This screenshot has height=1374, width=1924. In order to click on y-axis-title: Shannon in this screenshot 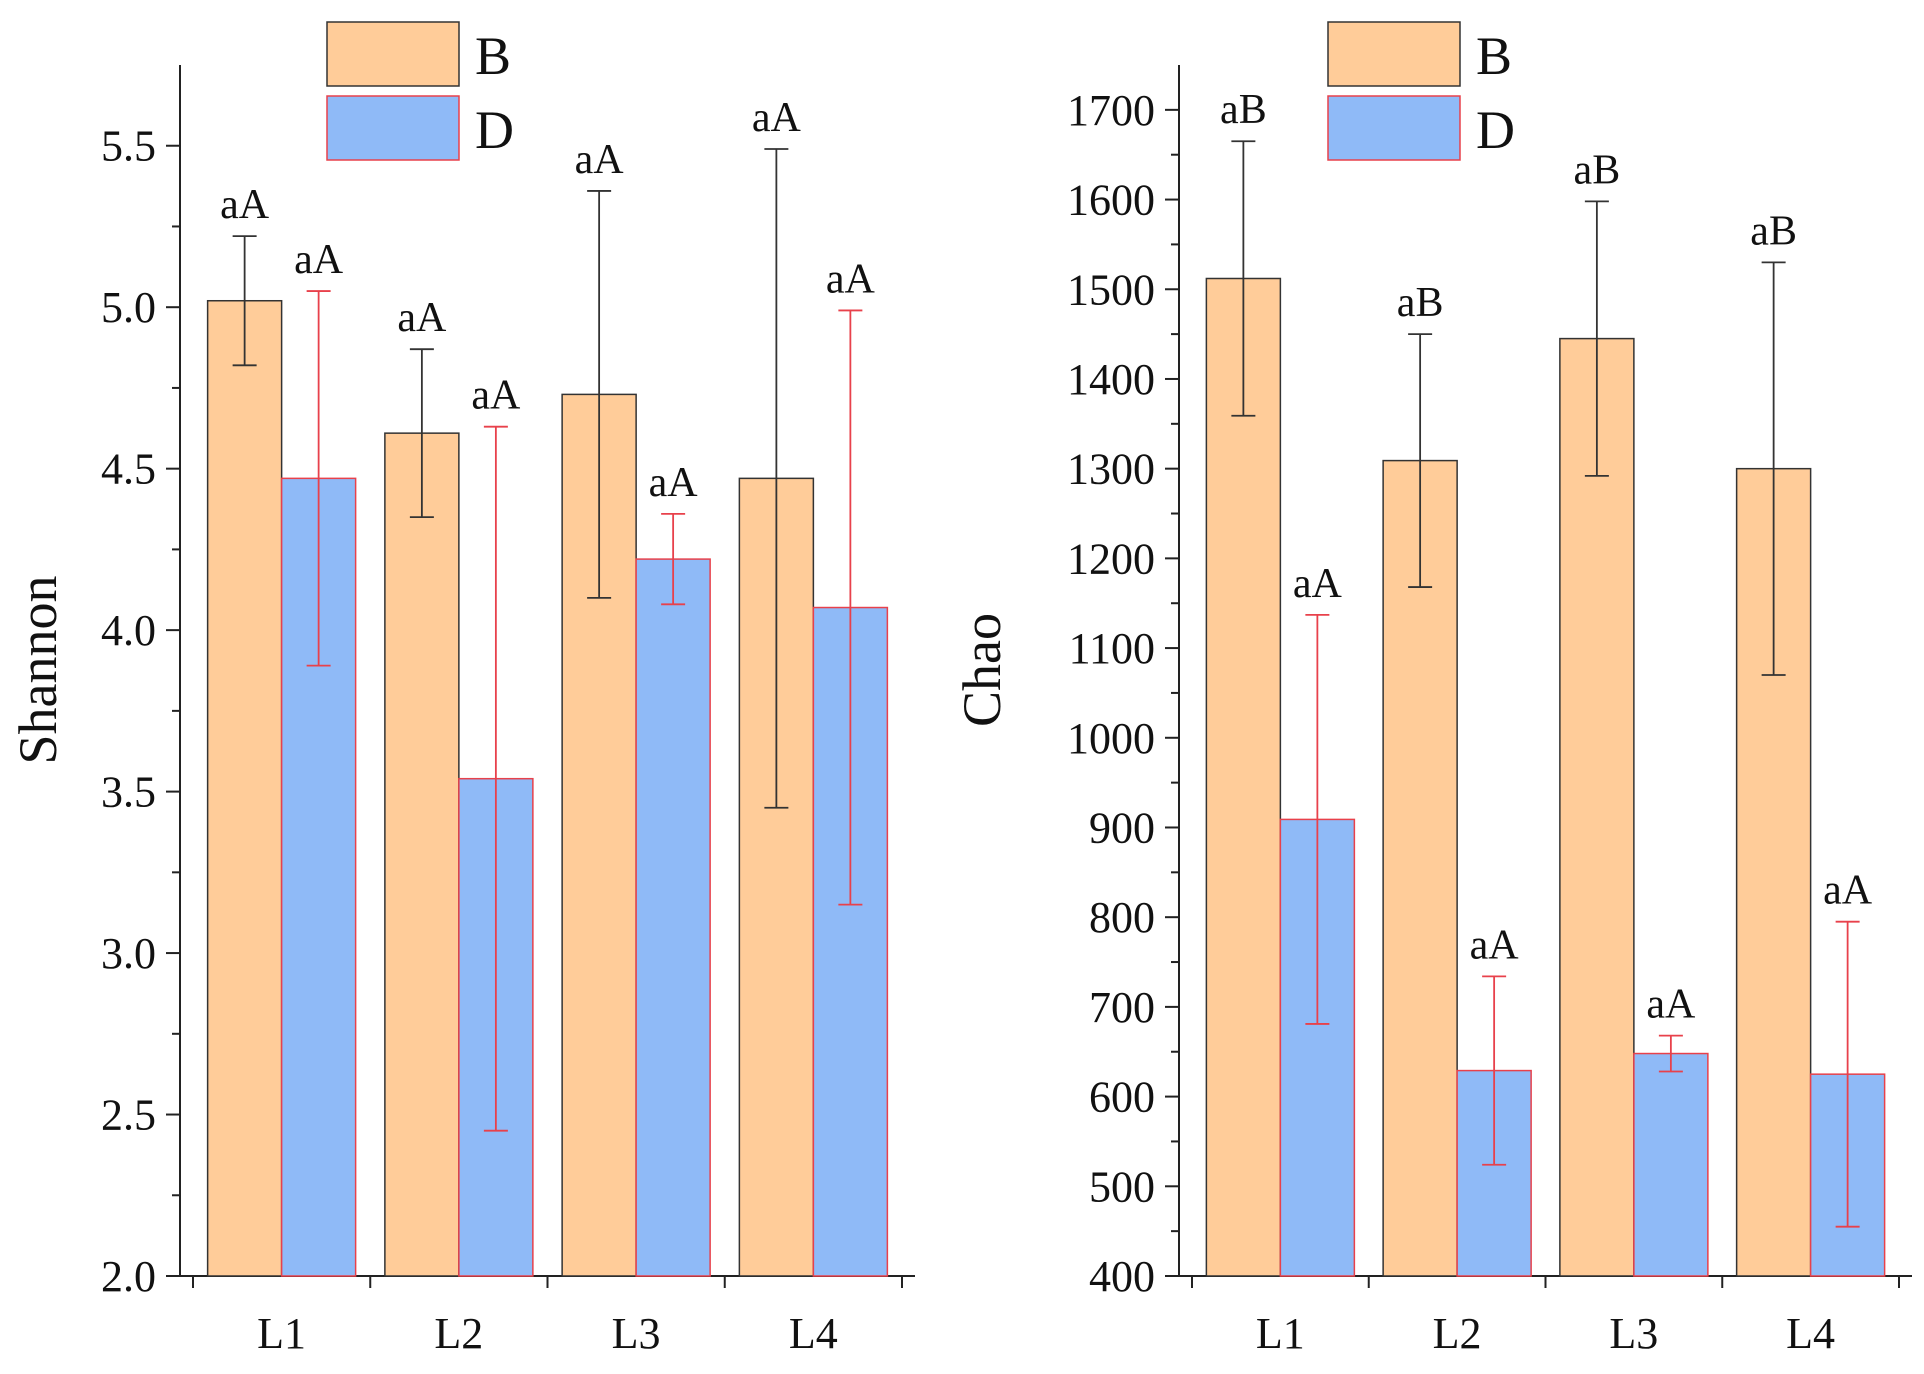, I will do `click(38, 670)`.